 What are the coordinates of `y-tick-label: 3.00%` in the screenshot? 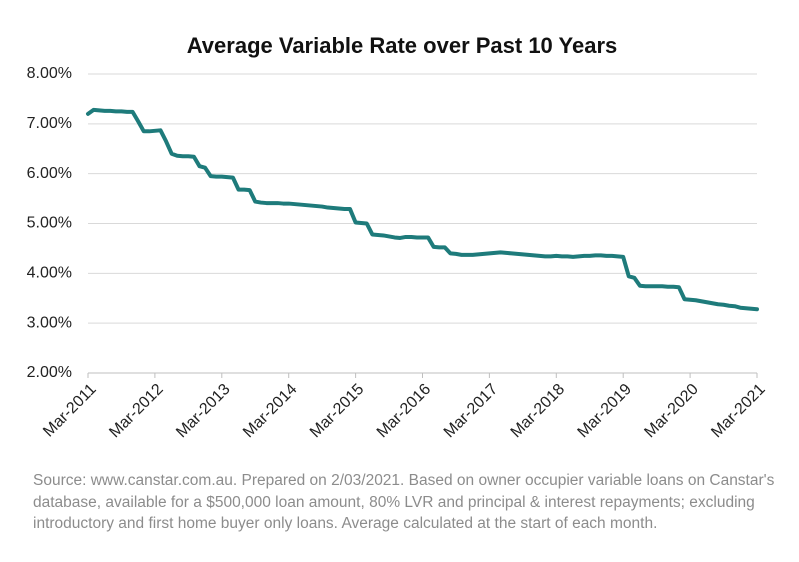 It's located at (49, 322).